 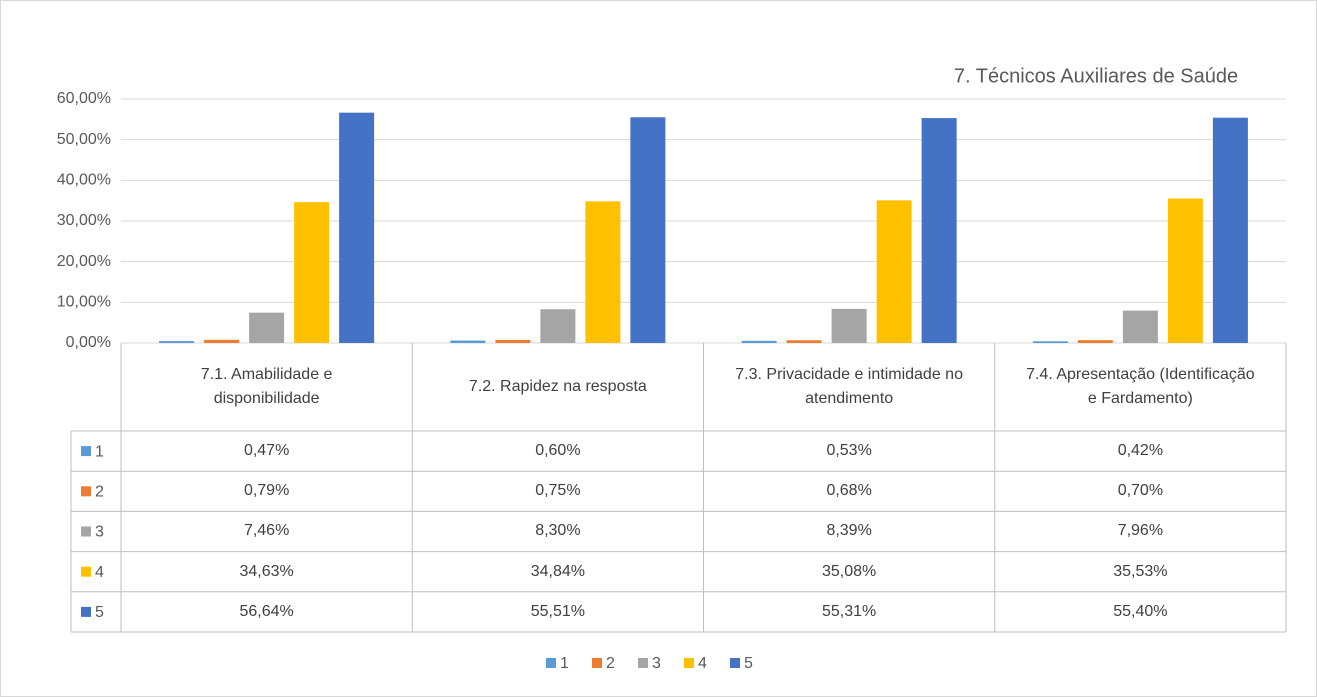 I want to click on row-header: 4, so click(x=99, y=572).